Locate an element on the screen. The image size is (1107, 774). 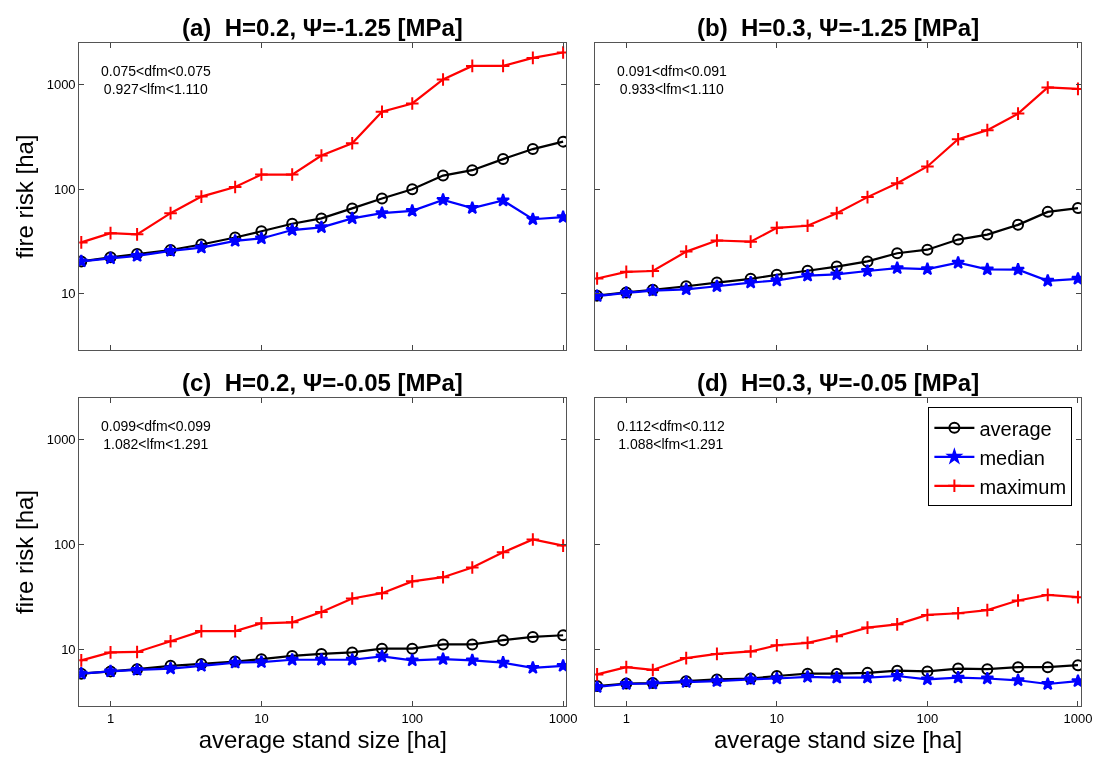
y-tick-label: 100 is located at coordinates (64, 545).